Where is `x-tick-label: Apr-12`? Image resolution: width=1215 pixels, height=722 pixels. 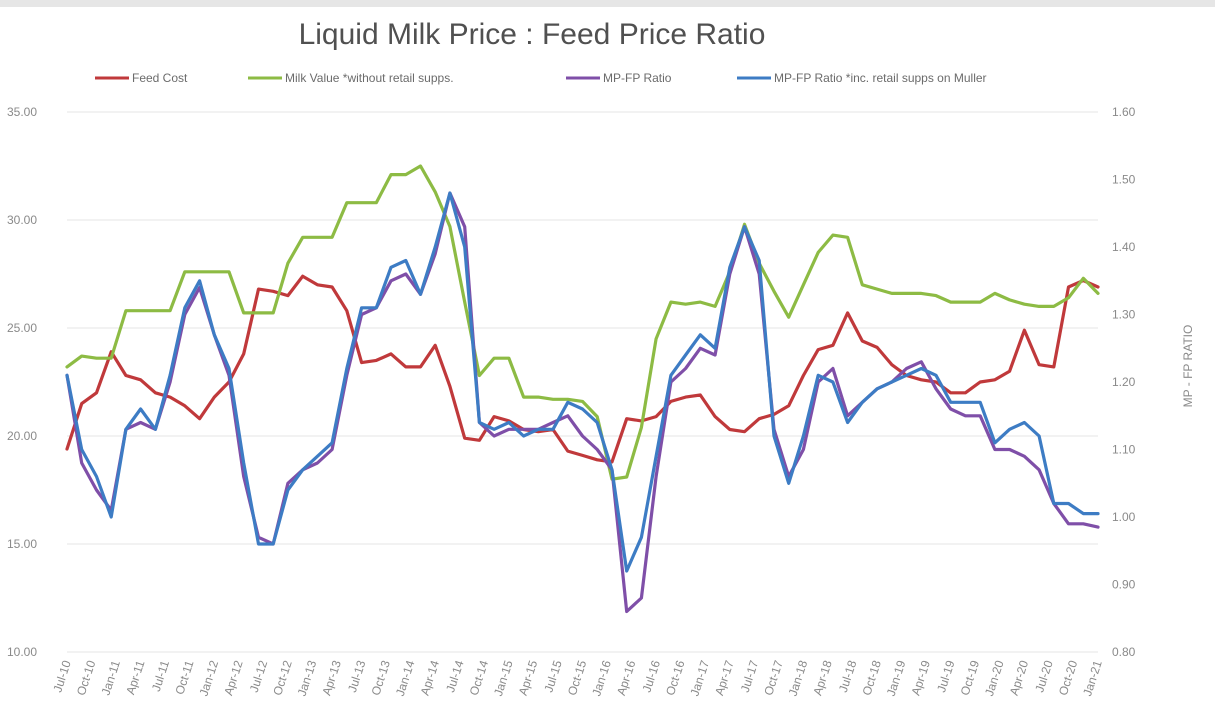 x-tick-label: Apr-12 is located at coordinates (233, 677).